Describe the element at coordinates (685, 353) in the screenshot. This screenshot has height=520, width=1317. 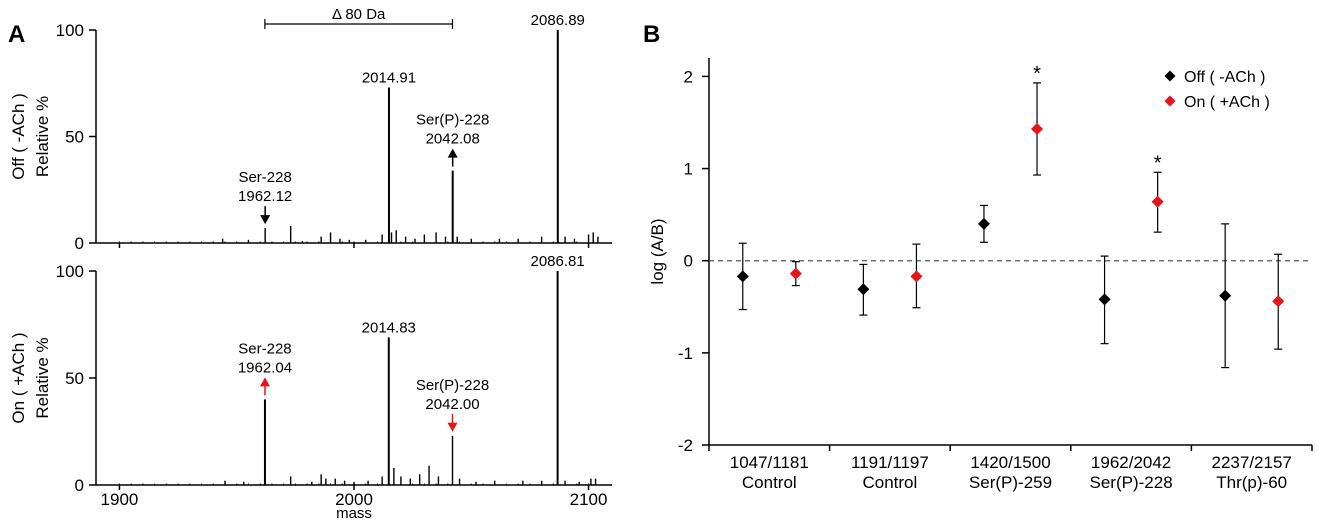
I see `y-tick-label: -1` at that location.